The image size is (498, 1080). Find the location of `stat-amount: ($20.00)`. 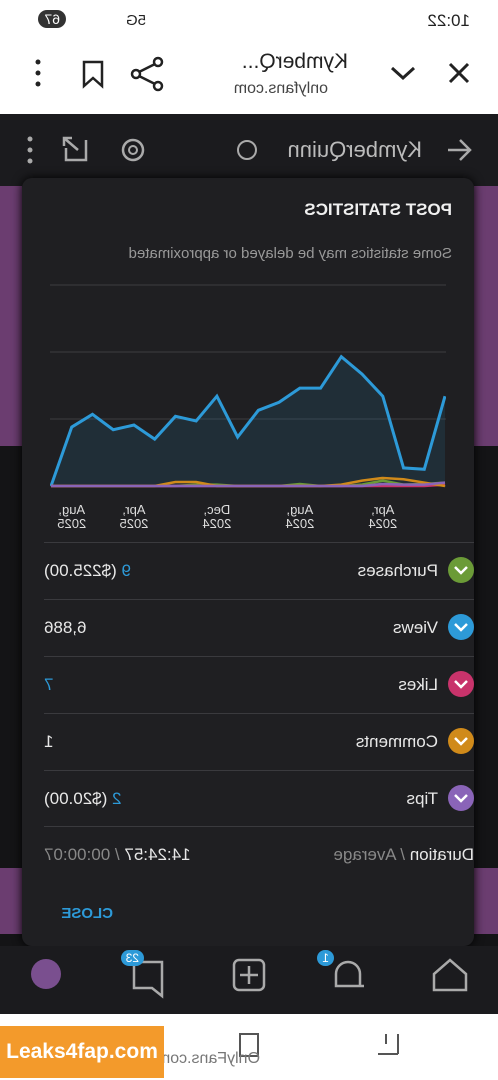

stat-amount: ($20.00) is located at coordinates (76, 798).